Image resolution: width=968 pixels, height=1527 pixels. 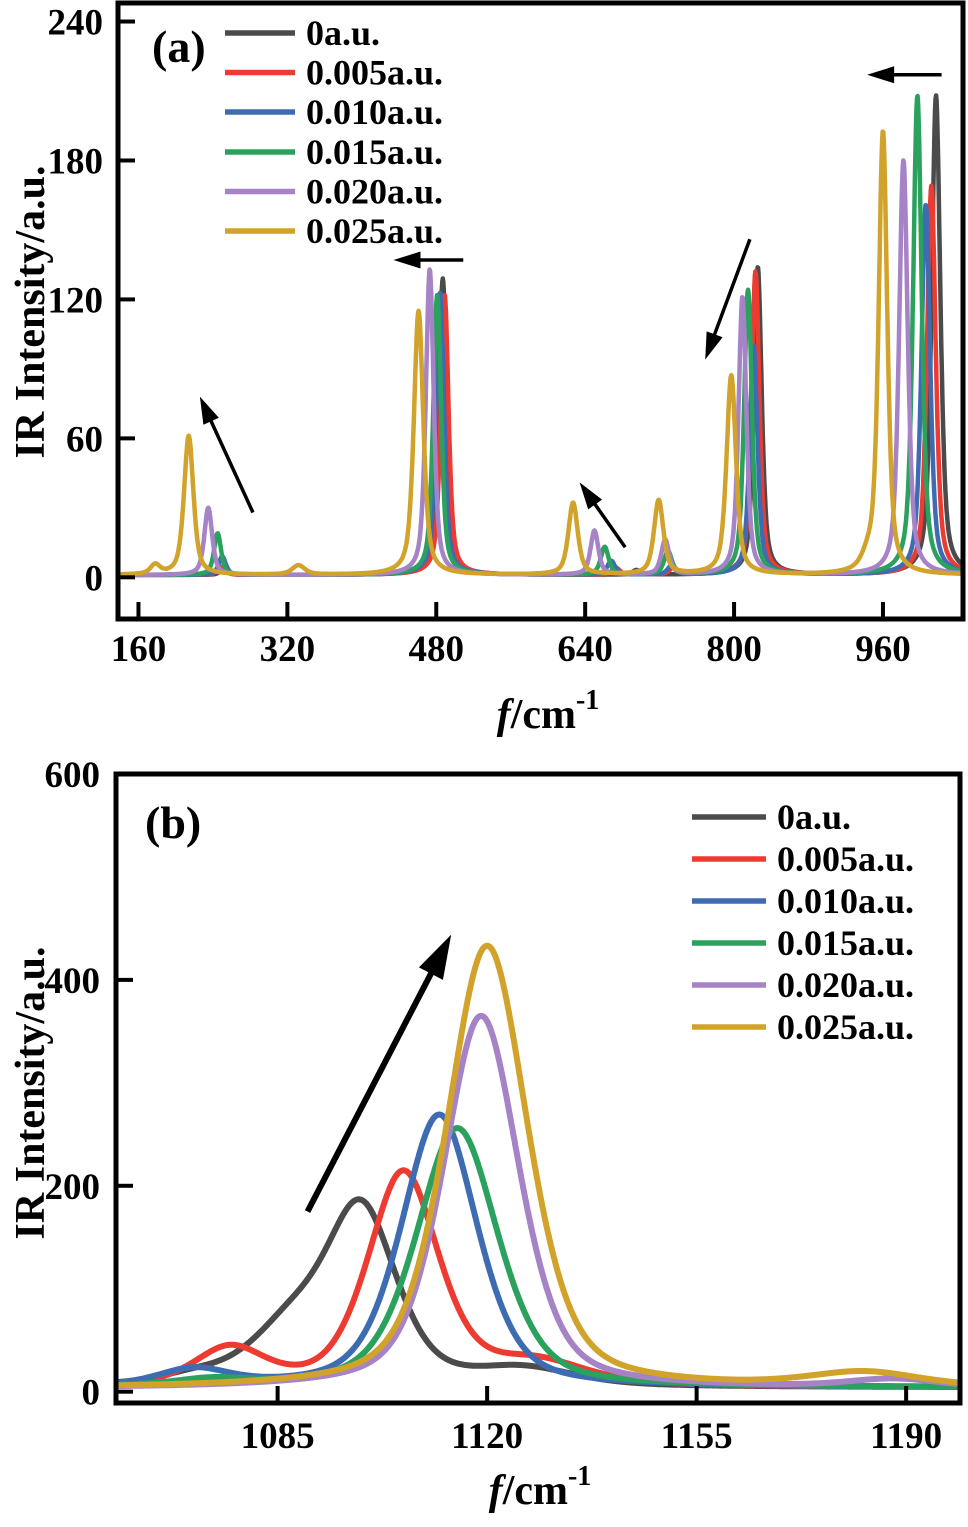 I want to click on x-tick-label: 1120, so click(x=487, y=1436).